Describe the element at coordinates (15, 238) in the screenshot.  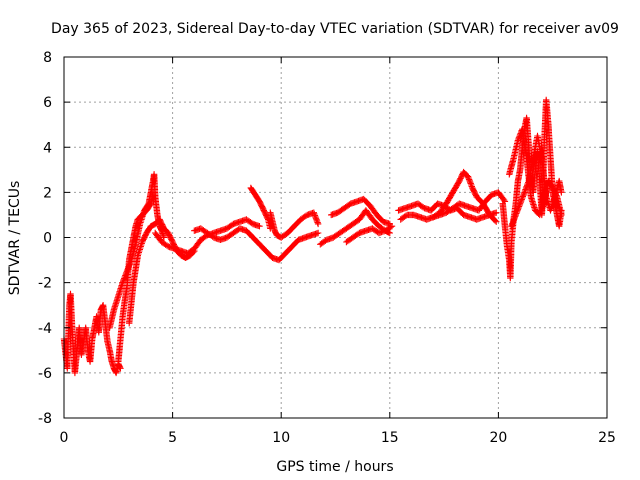
I see `y-axis-label: SDTVAR / TECUs` at that location.